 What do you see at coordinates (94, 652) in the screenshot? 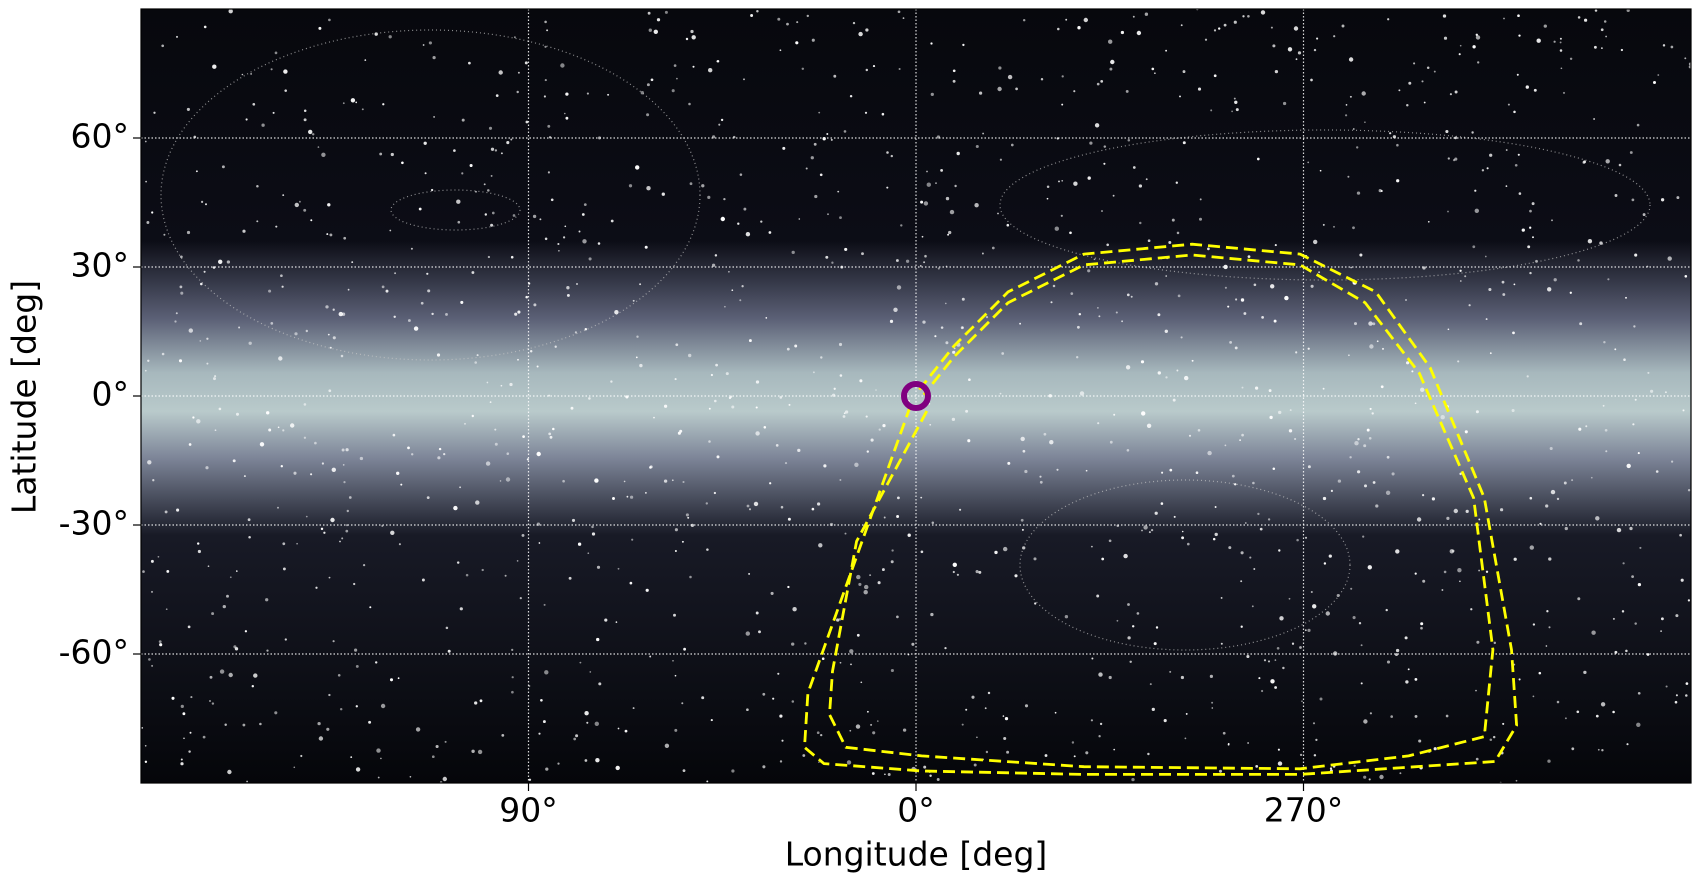
I see `y-tick-label: -60°` at bounding box center [94, 652].